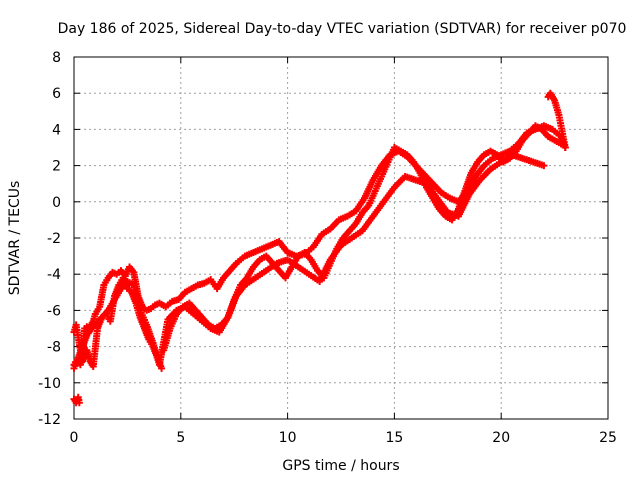  What do you see at coordinates (49, 384) in the screenshot?
I see `y-tick-label: -10` at bounding box center [49, 384].